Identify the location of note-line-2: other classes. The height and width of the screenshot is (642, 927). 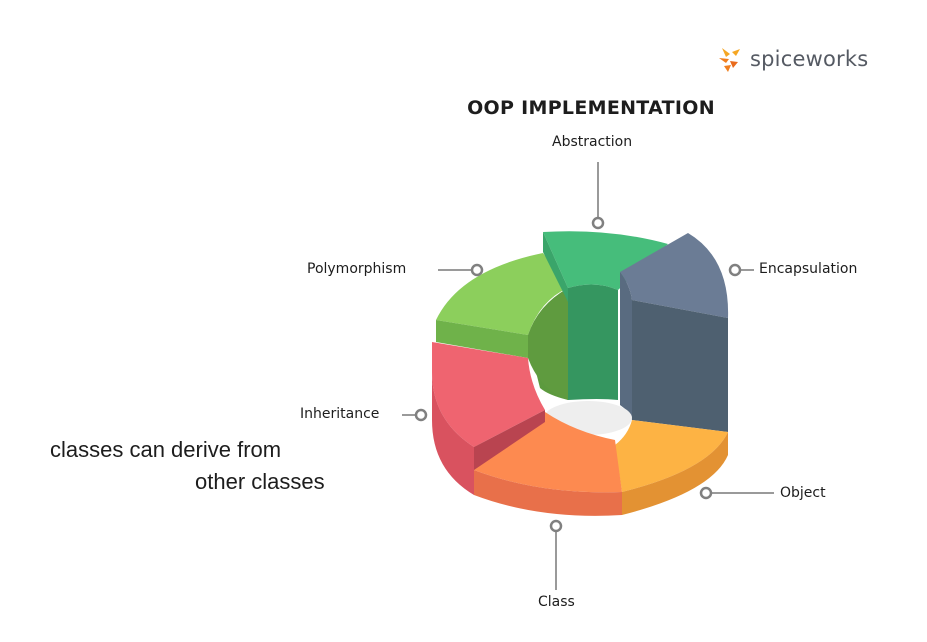
(260, 481).